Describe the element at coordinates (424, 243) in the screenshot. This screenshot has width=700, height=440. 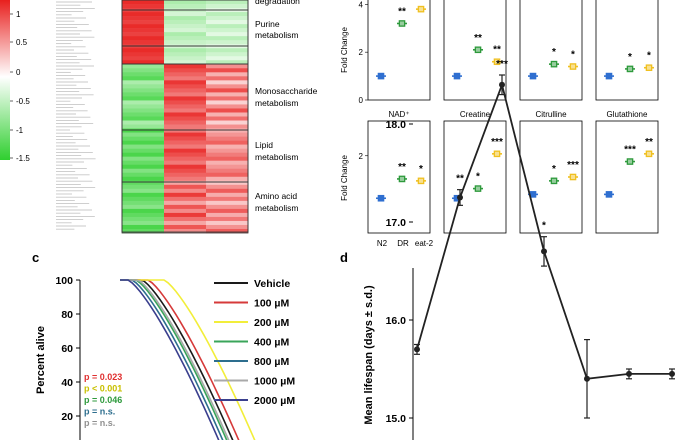
I see `fold-xtick-label: eat-2` at that location.